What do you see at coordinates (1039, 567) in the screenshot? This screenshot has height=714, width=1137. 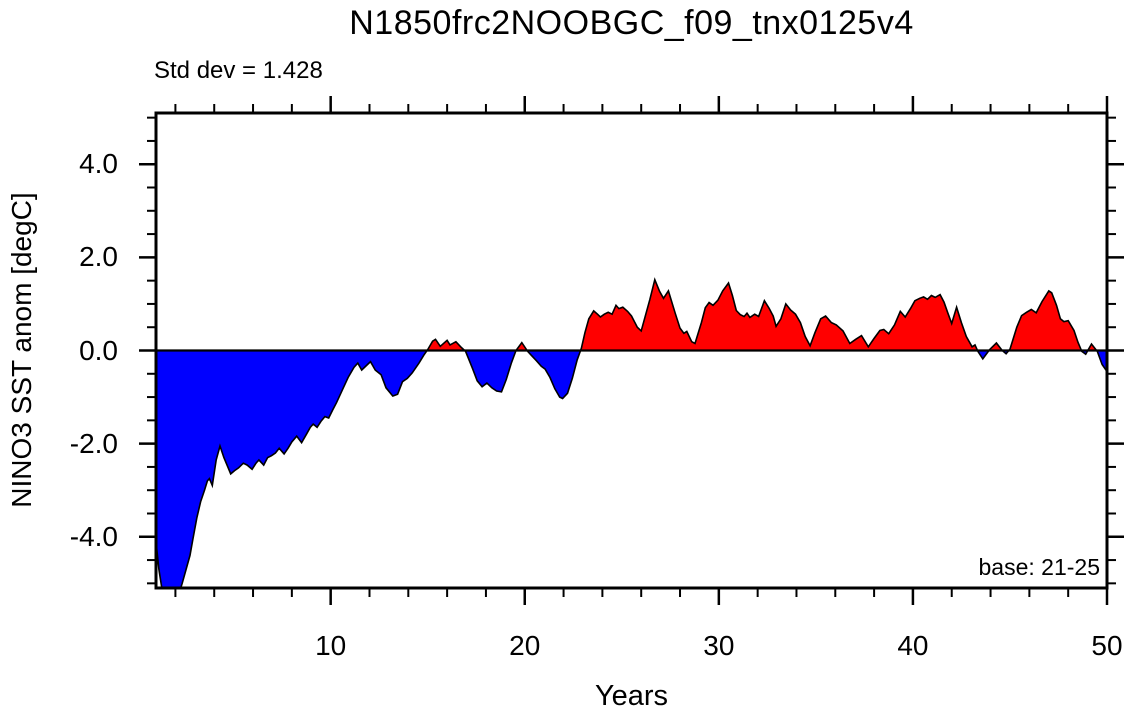 I see `base-period-annotation: base: 21-25` at bounding box center [1039, 567].